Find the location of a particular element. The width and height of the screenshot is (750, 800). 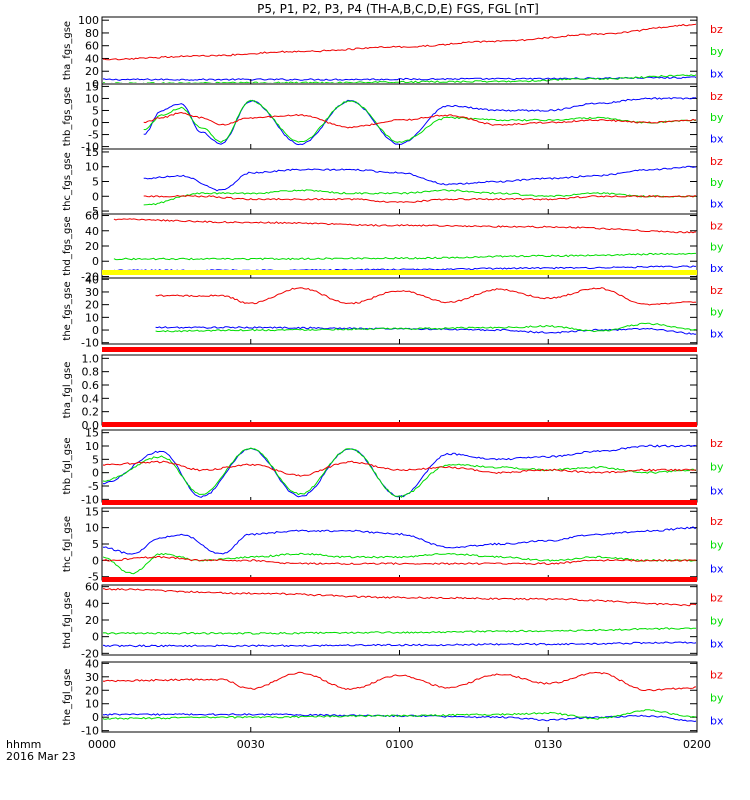

y-axis-label: thb_fgl_gse is located at coordinates (67, 466).